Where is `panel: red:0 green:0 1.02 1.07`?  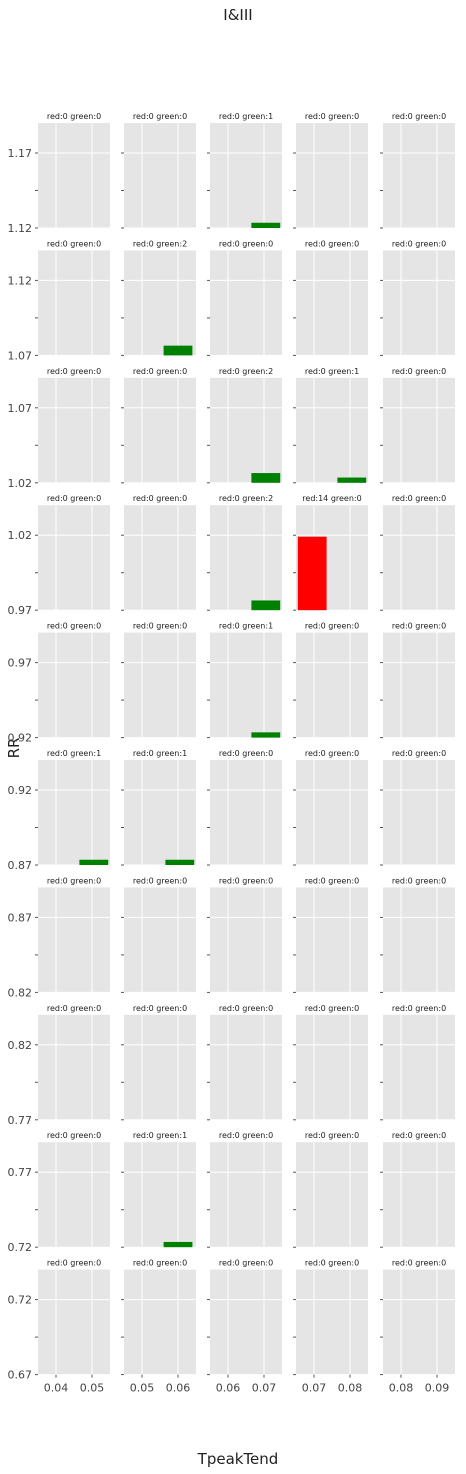 panel: red:0 green:0 1.02 1.07 is located at coordinates (59, 428).